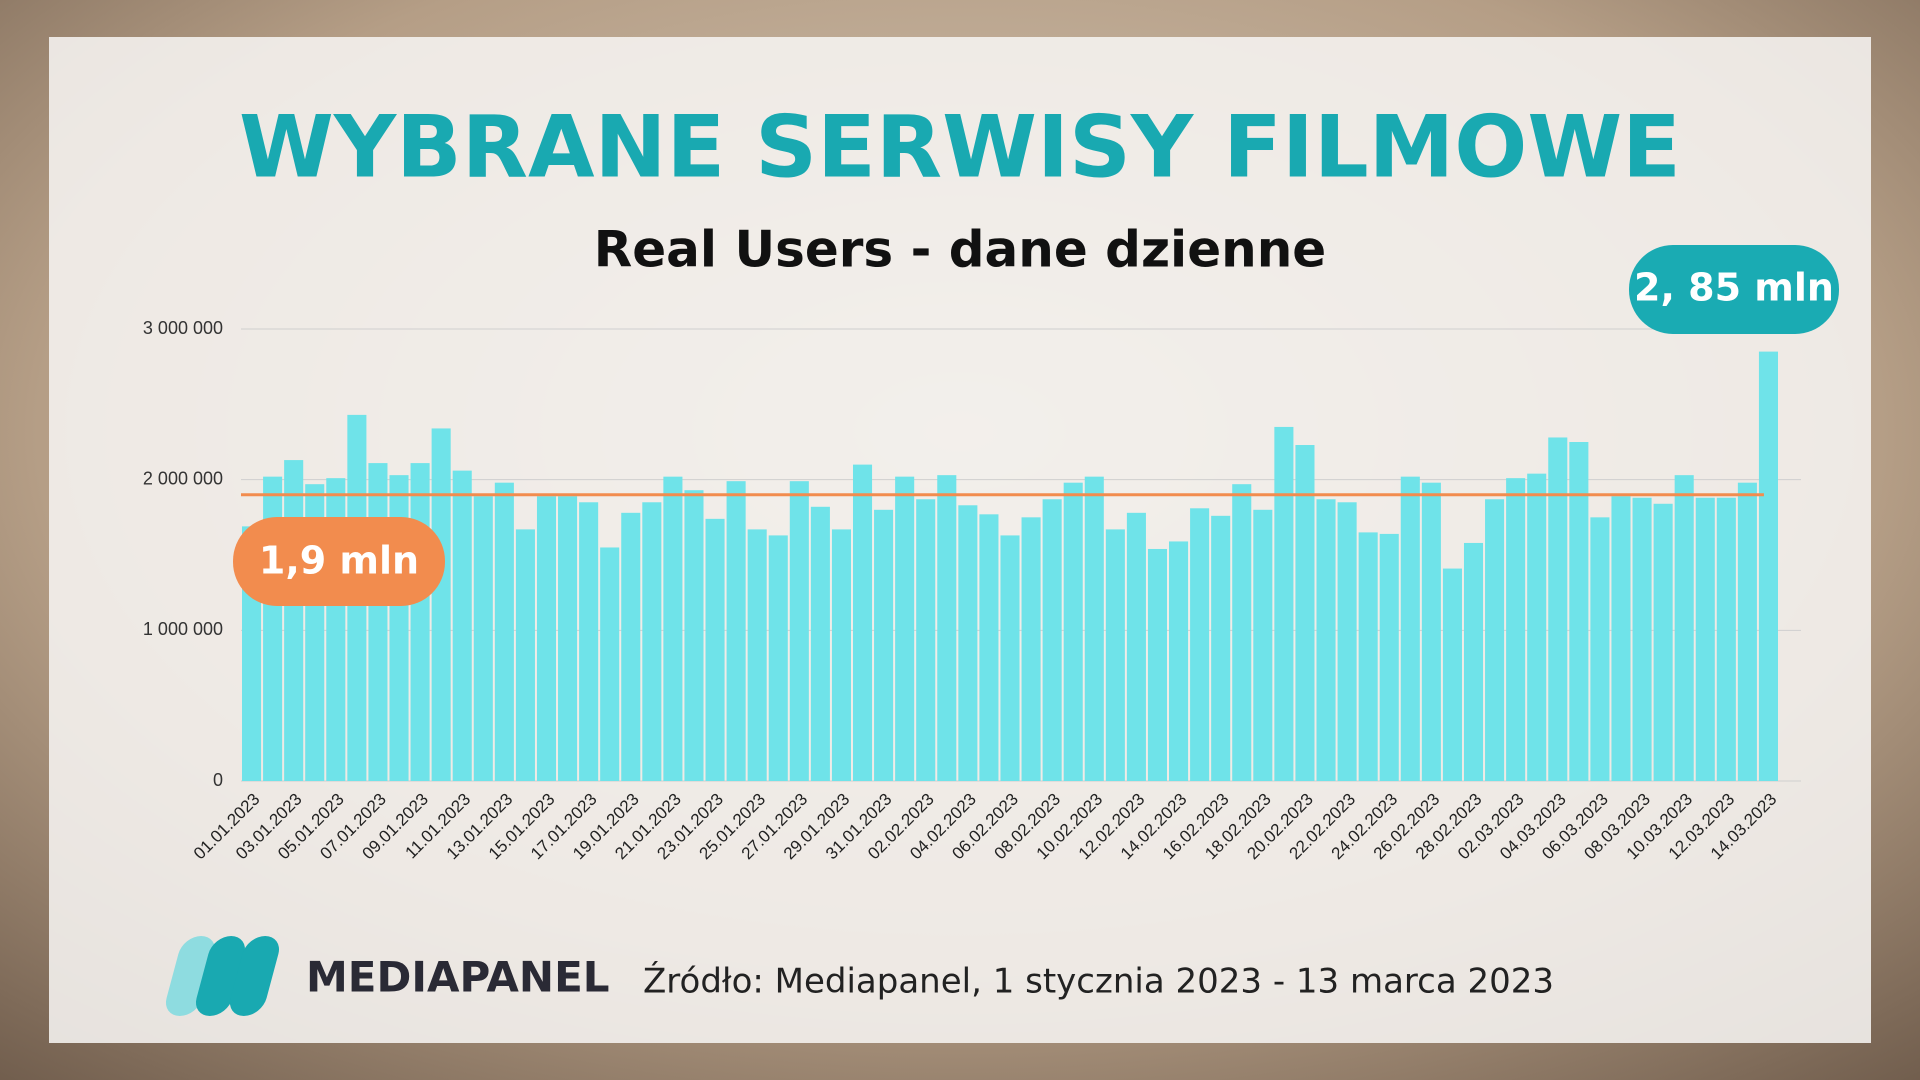  I want to click on chart-subtitle: Real Users - dane dzienne, so click(960, 250).